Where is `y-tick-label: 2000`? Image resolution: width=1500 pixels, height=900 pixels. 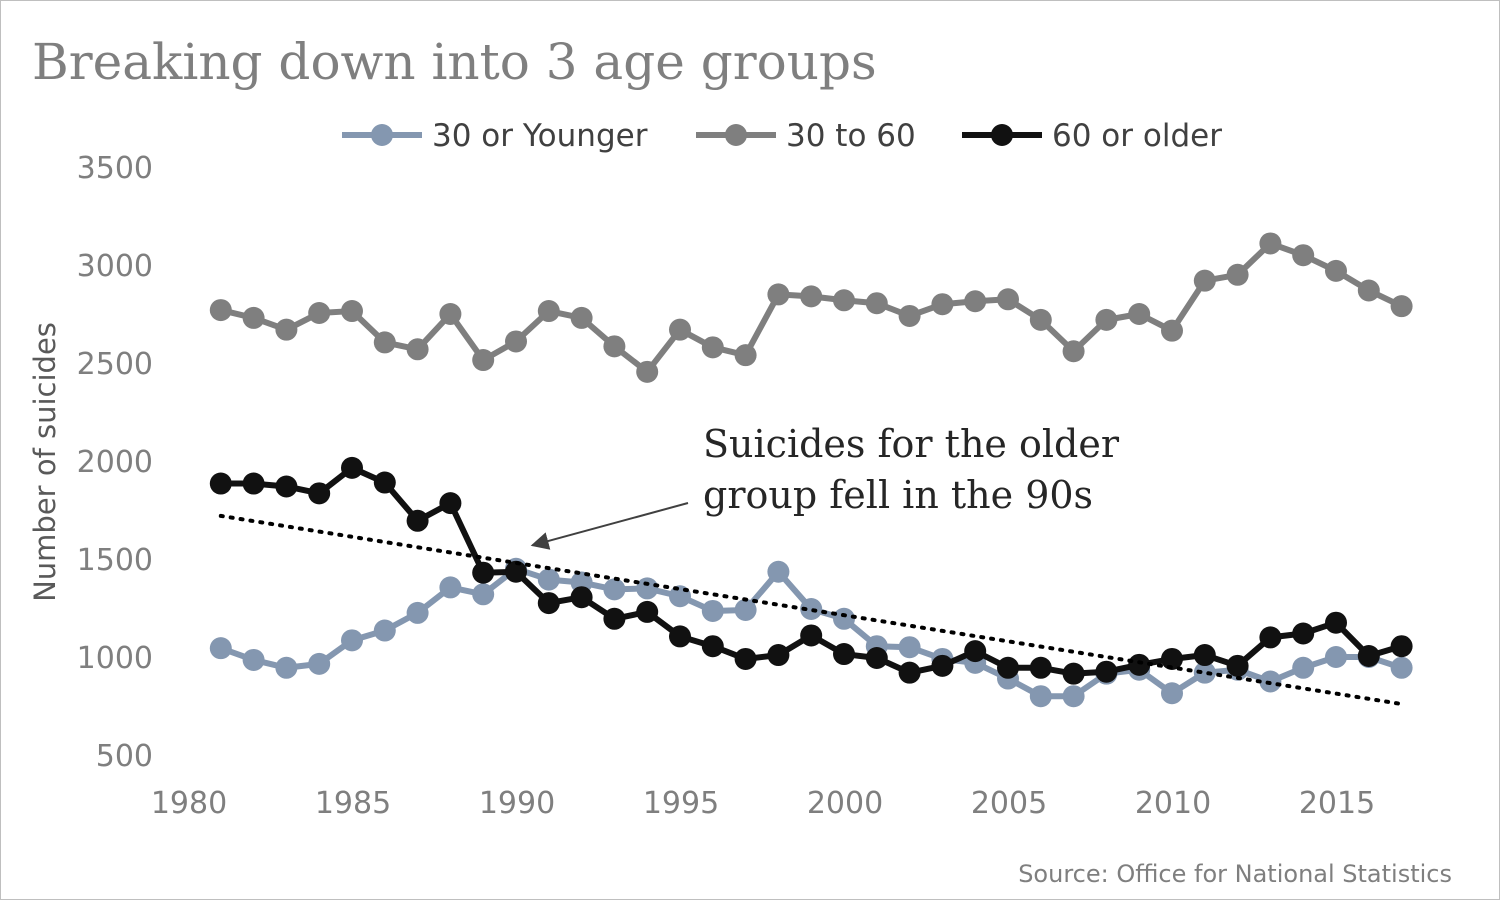
y-tick-label: 2000 is located at coordinates (115, 462).